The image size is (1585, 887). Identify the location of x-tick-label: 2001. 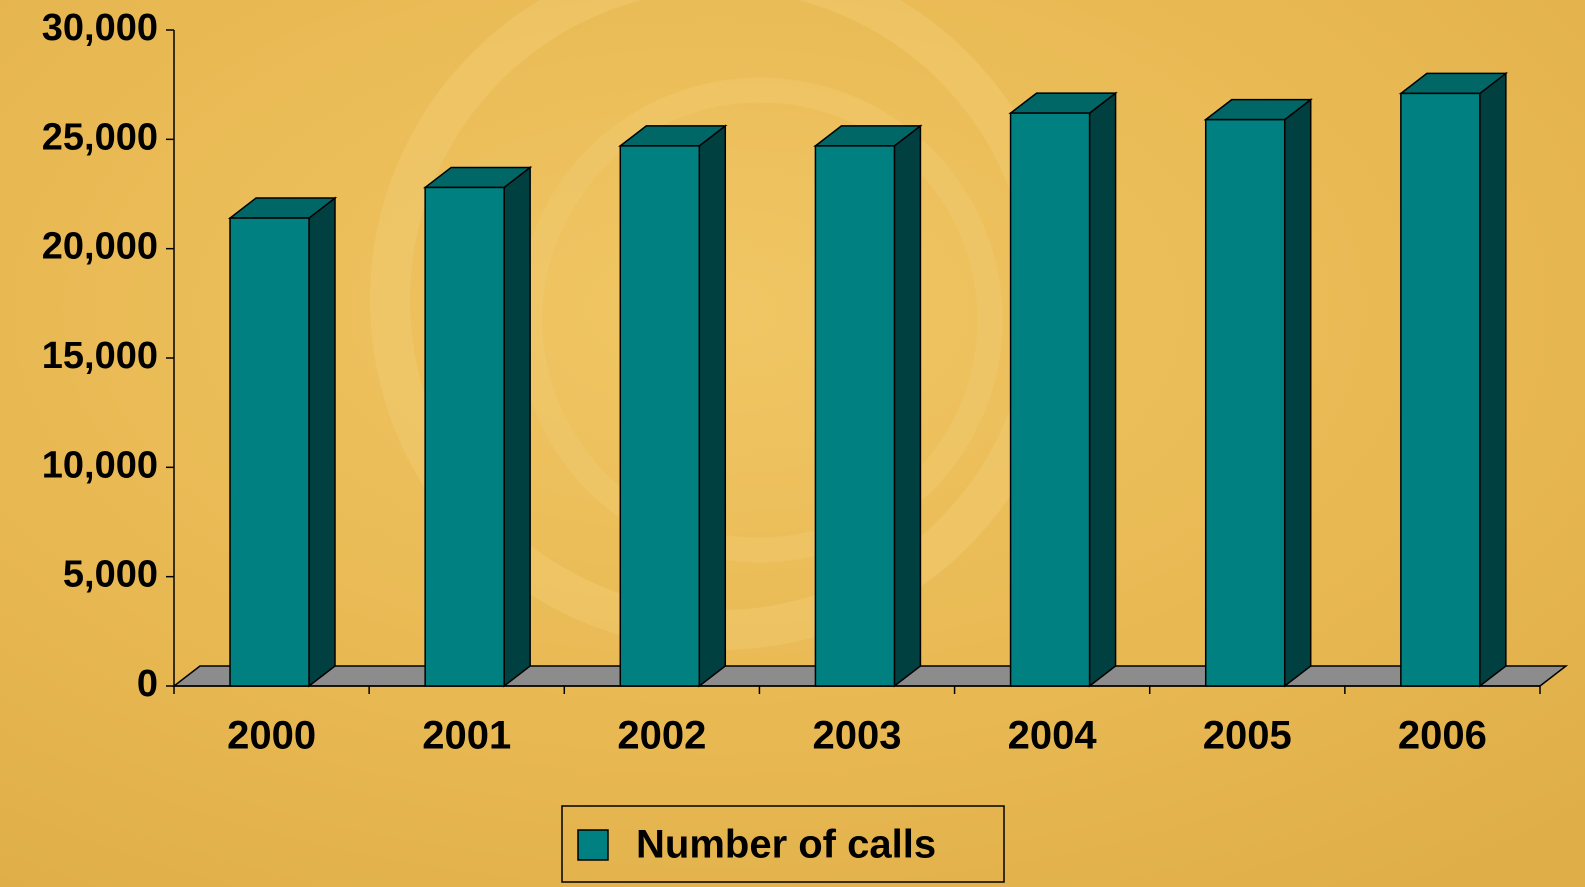
(466, 736).